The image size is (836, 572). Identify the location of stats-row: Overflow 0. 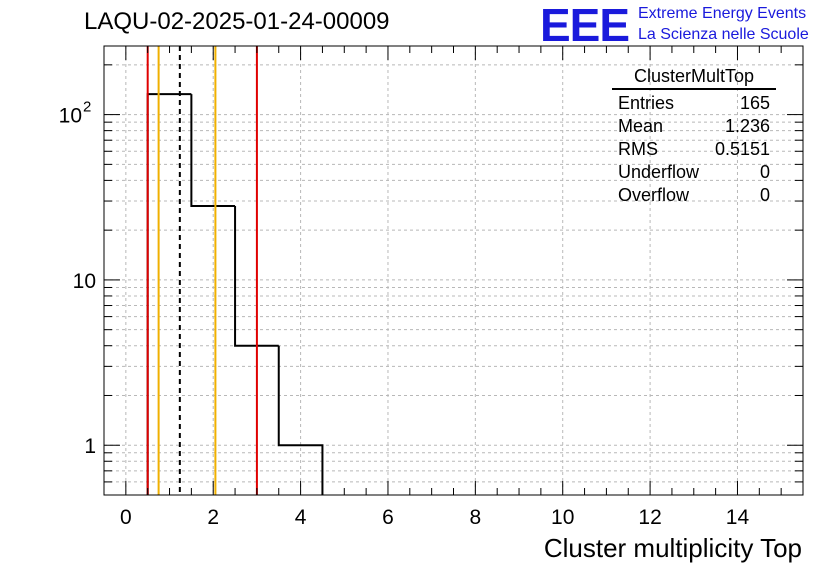
(694, 195).